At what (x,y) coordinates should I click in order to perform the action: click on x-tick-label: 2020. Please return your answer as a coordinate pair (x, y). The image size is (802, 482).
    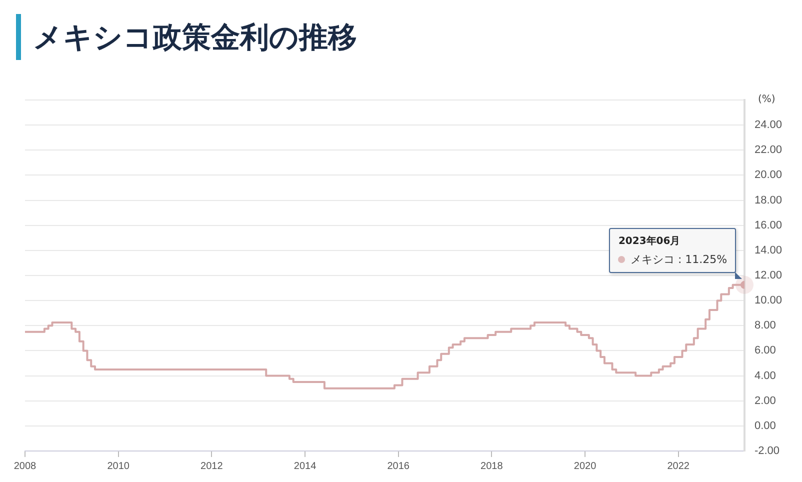
    Looking at the image, I should click on (585, 466).